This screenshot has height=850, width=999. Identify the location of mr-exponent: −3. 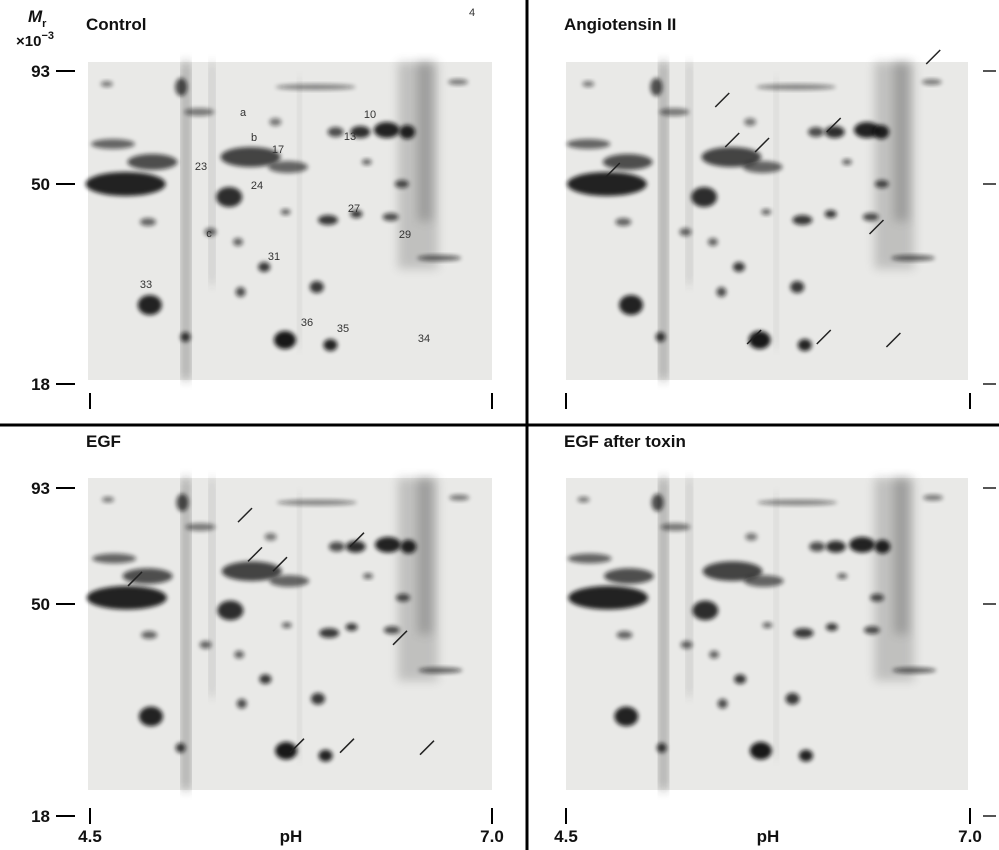
(47, 36).